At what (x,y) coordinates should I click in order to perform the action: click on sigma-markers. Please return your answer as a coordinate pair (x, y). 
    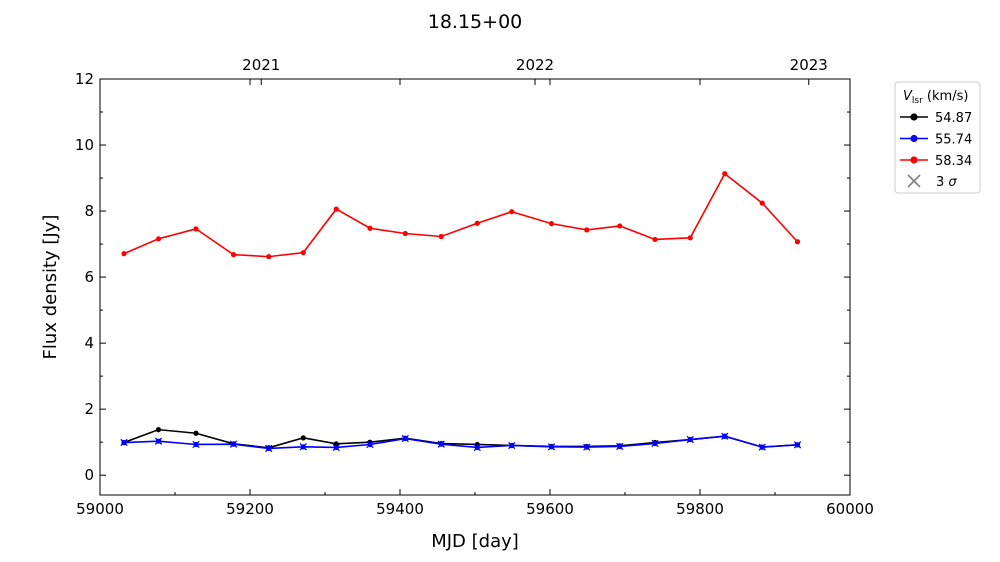
    Looking at the image, I should click on (461, 442).